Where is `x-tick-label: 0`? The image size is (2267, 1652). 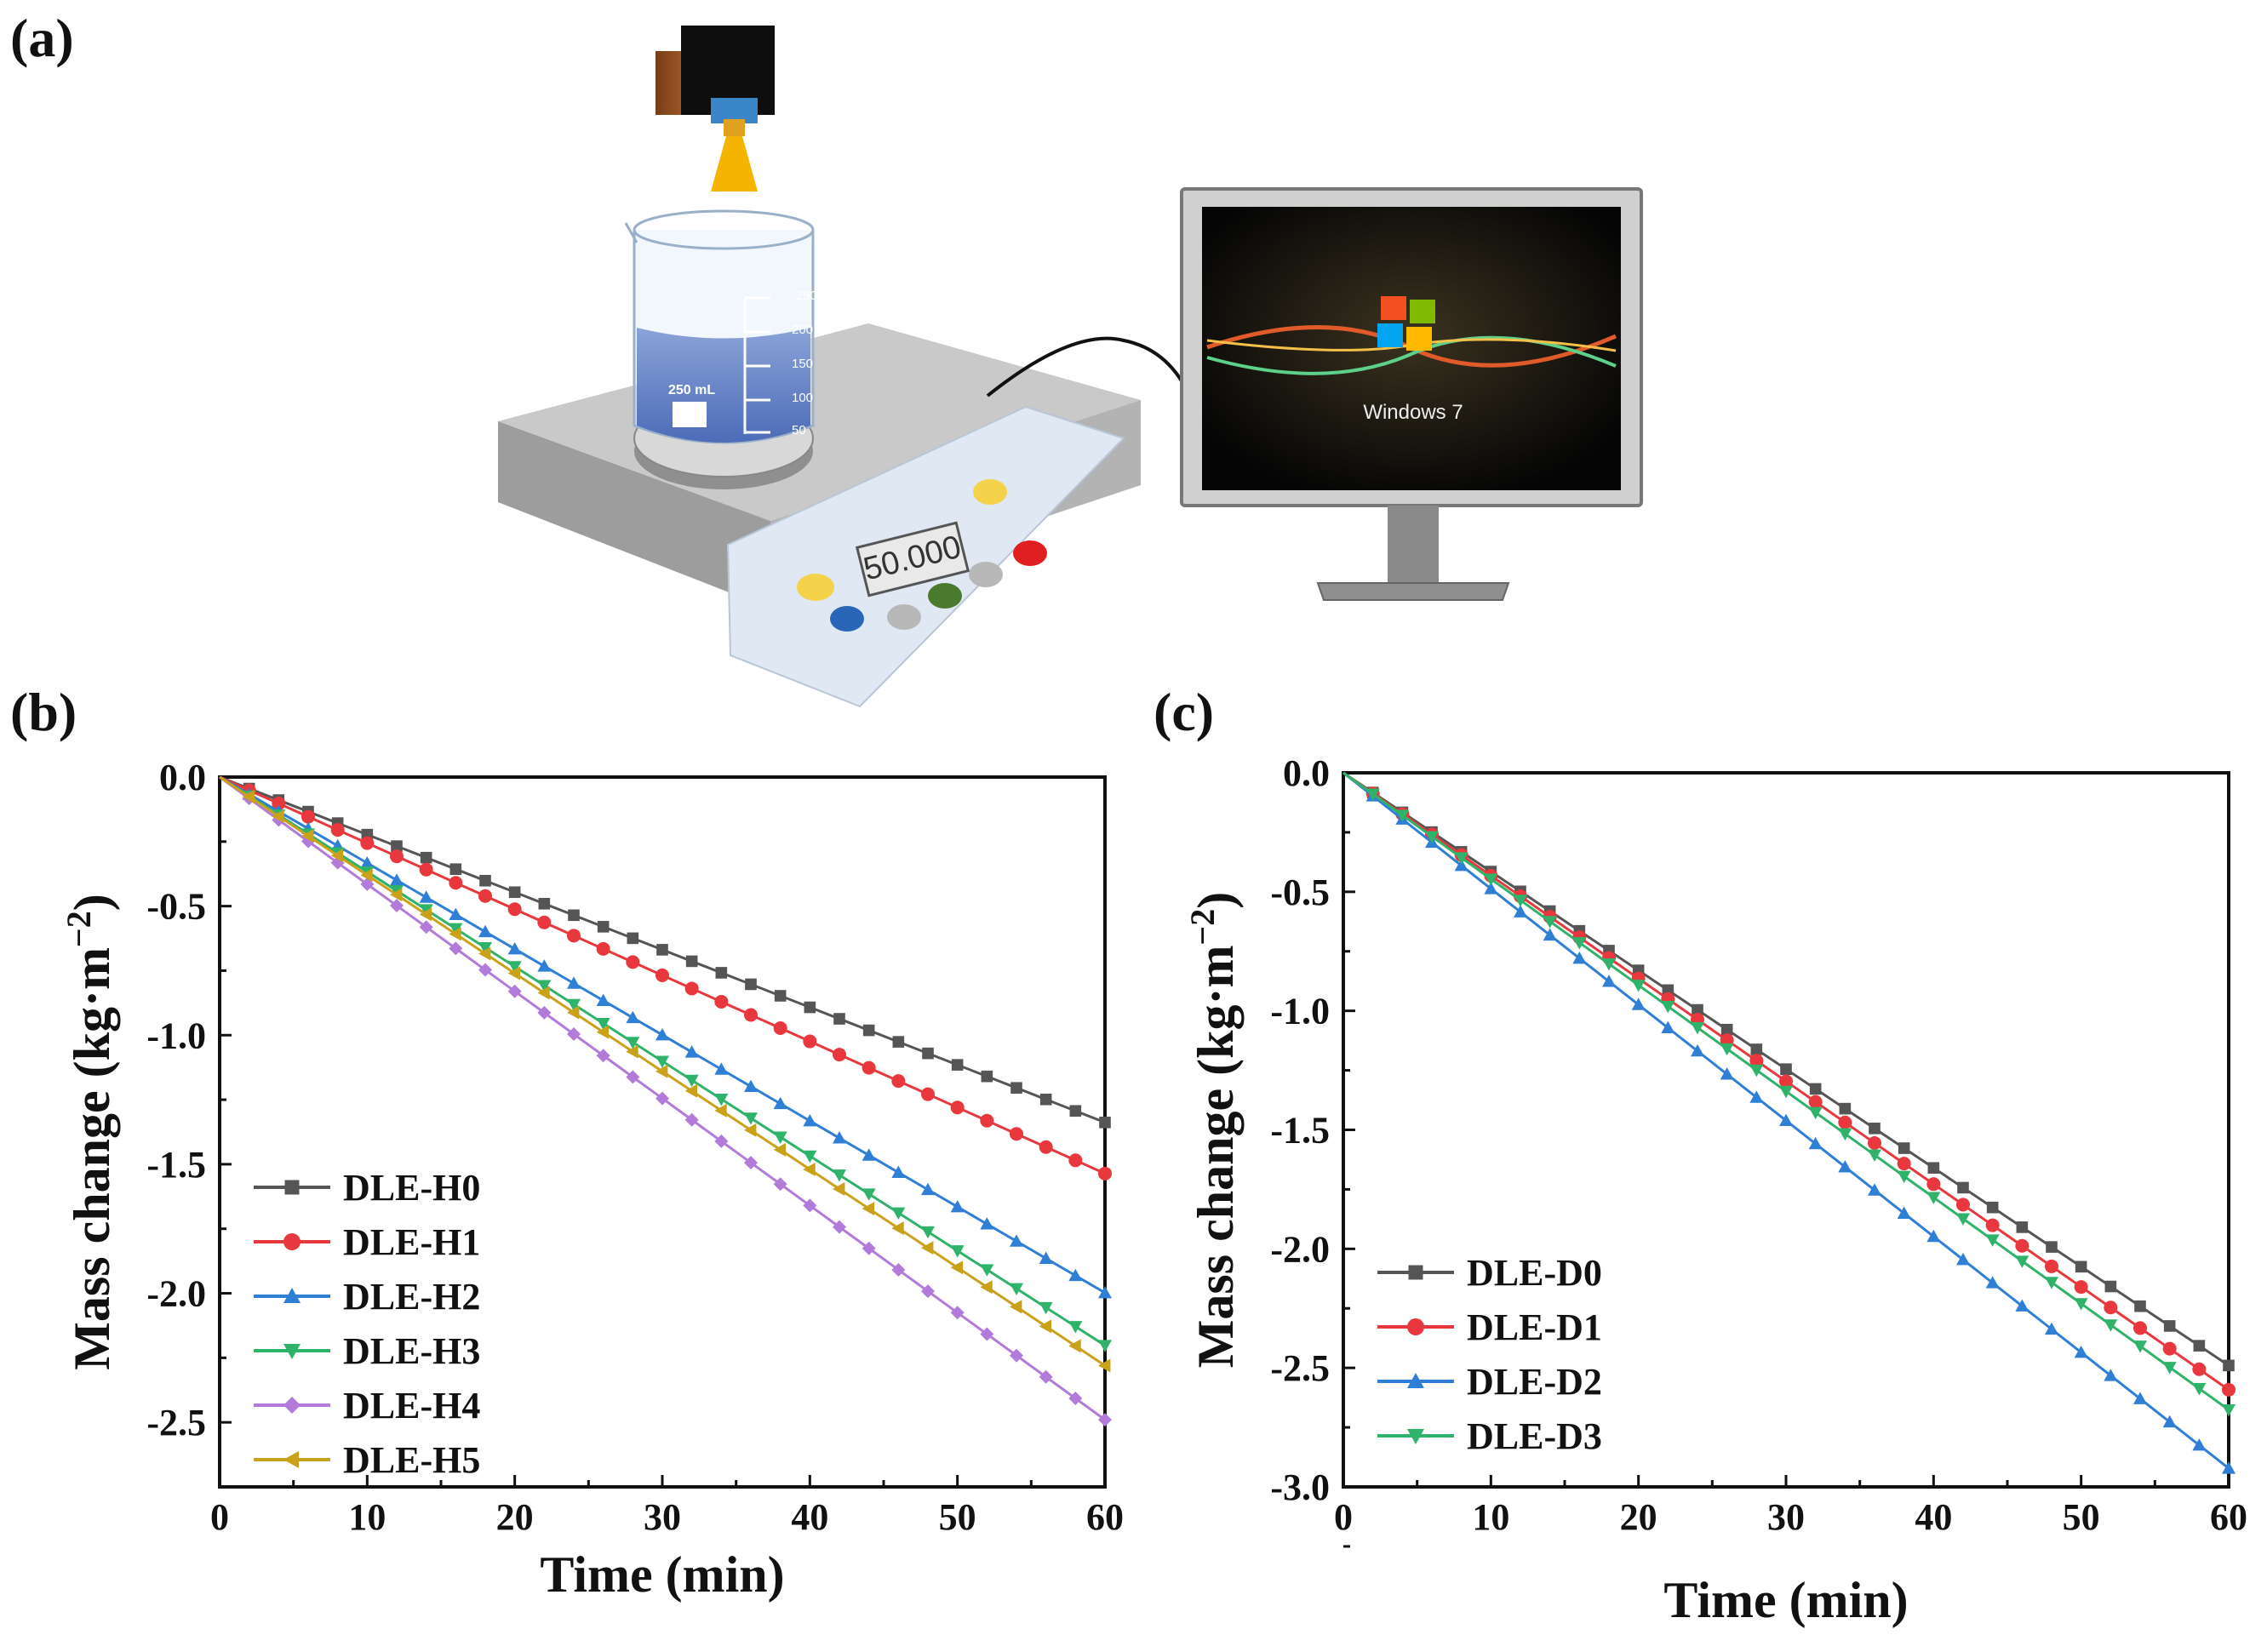
x-tick-label: 0 is located at coordinates (1343, 1517).